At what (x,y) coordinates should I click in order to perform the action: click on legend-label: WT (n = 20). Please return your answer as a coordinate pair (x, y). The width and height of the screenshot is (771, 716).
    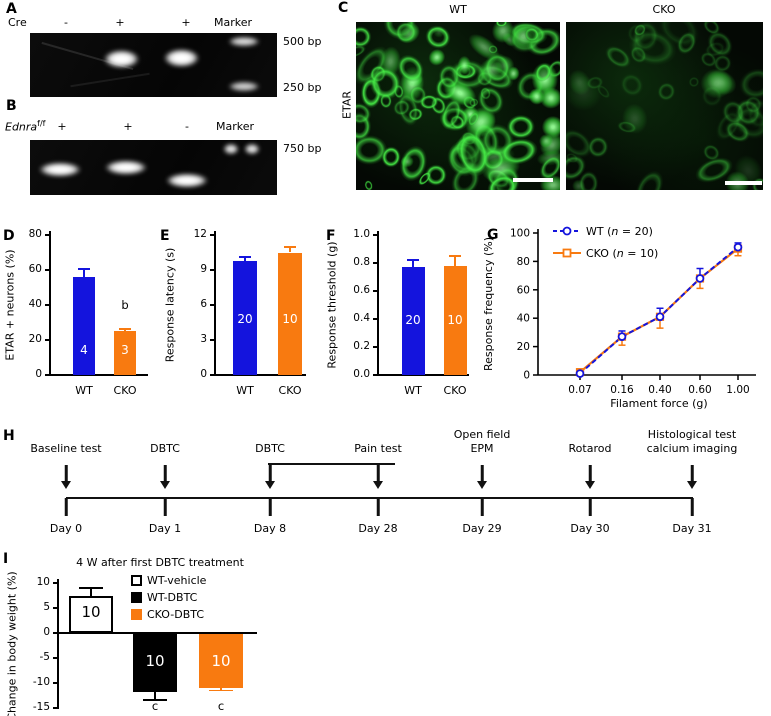
    Looking at the image, I should click on (619, 231).